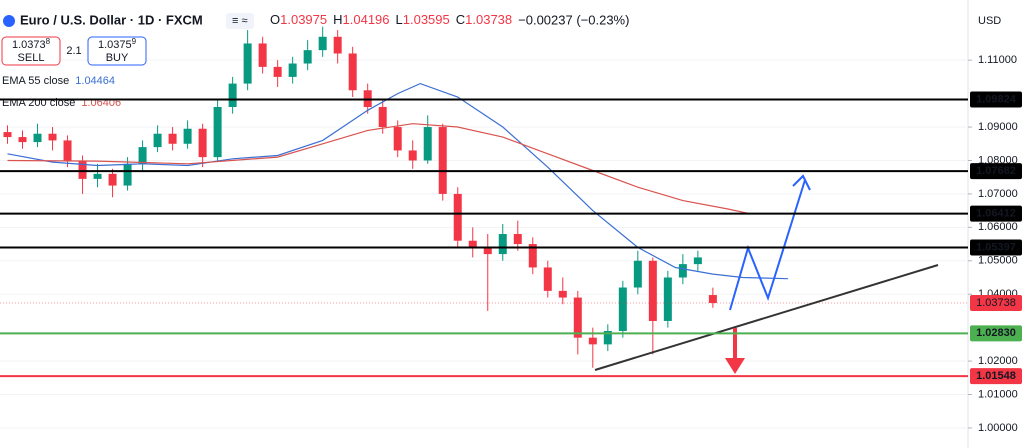  What do you see at coordinates (426, 19) in the screenshot?
I see `ohlc-value: 1.03595` at bounding box center [426, 19].